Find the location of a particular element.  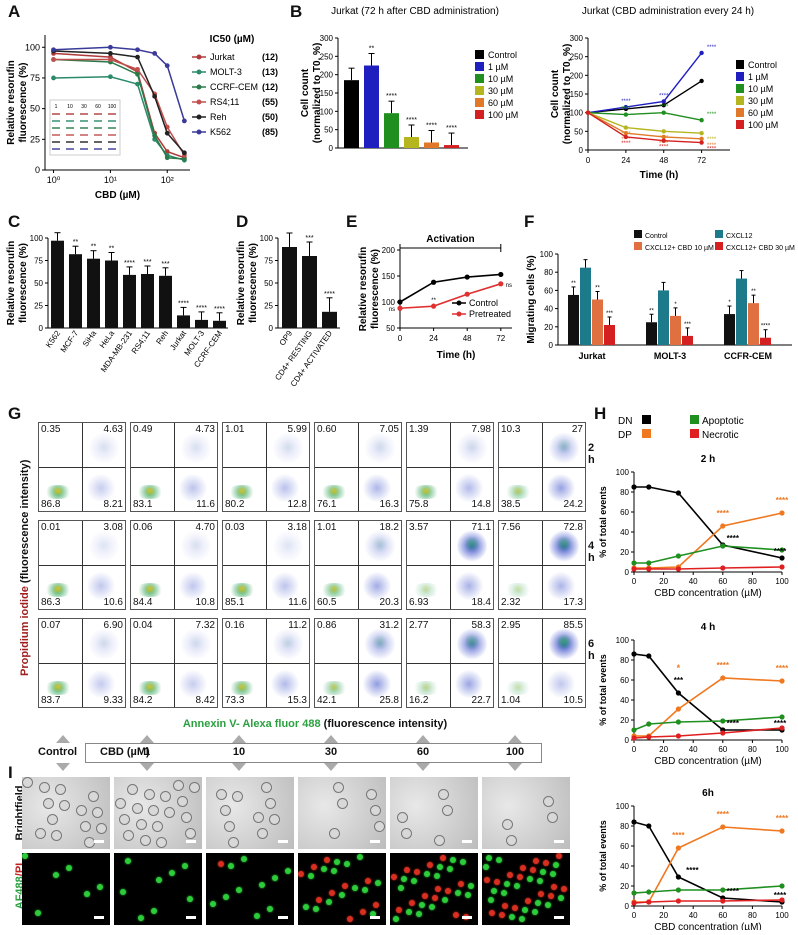

a-xtick-label: 10⁰ is located at coordinates (54, 180).